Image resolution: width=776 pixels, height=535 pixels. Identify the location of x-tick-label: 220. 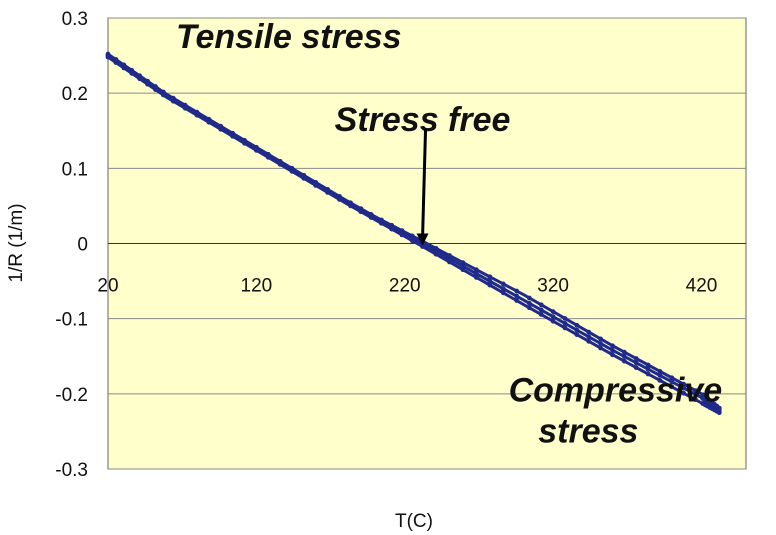
(405, 286).